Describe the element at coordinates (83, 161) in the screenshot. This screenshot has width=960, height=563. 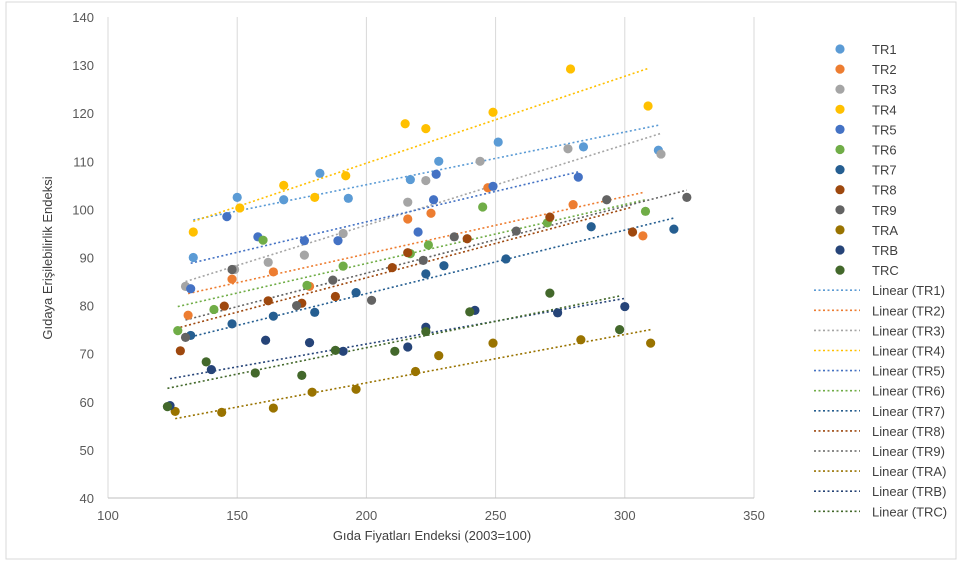
I see `y-tick-label: 110` at that location.